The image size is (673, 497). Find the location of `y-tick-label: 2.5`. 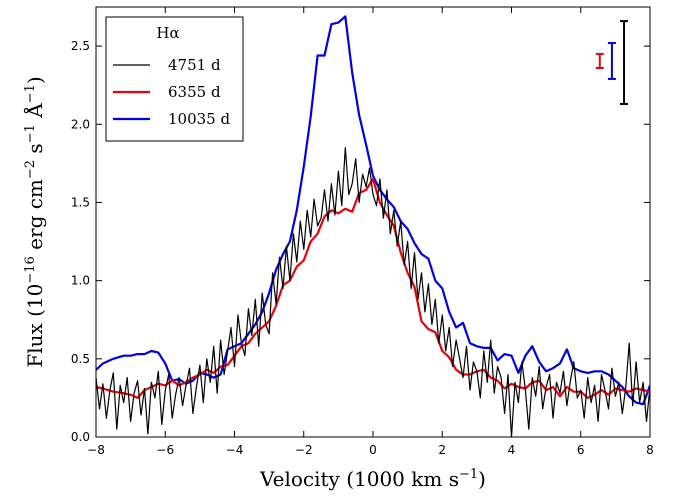

y-tick-label: 2.5 is located at coordinates (80, 46).